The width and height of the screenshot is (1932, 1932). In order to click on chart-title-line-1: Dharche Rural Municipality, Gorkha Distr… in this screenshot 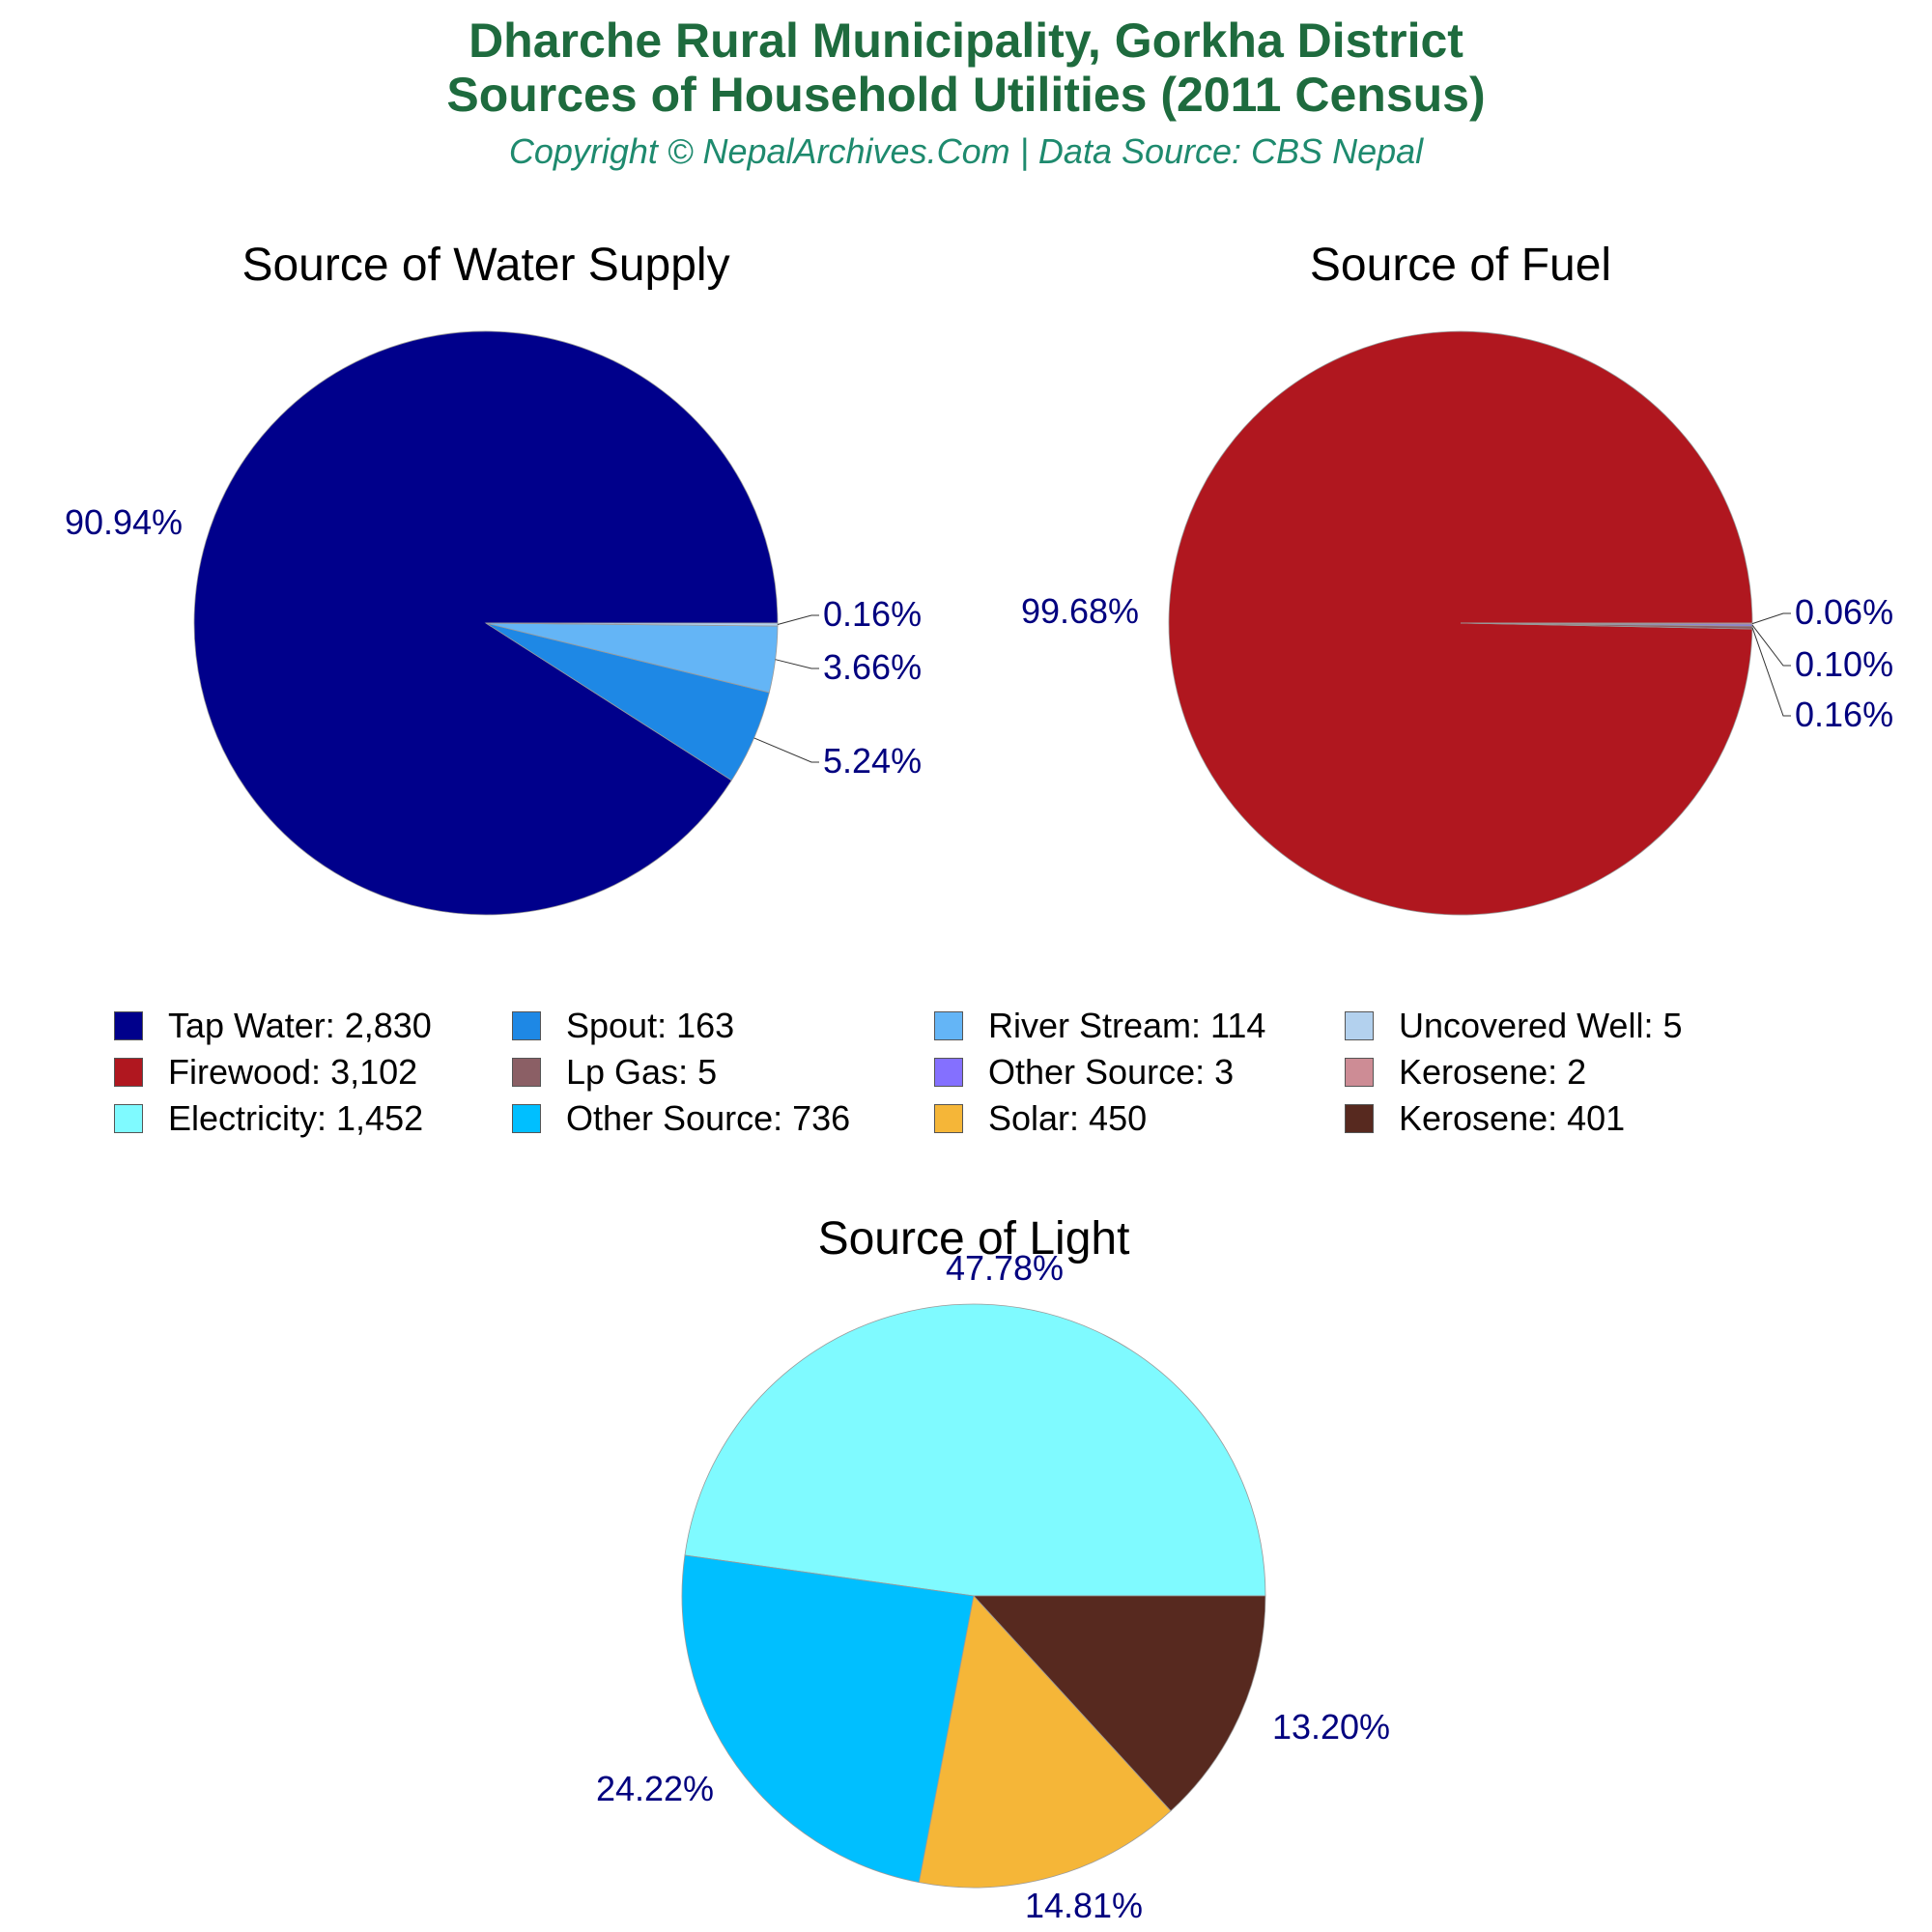, I will do `click(966, 41)`.